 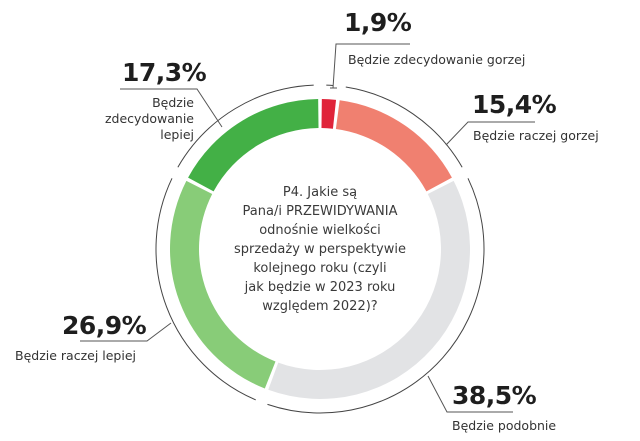 What do you see at coordinates (126, 332) in the screenshot?
I see `leader-line-s3` at bounding box center [126, 332].